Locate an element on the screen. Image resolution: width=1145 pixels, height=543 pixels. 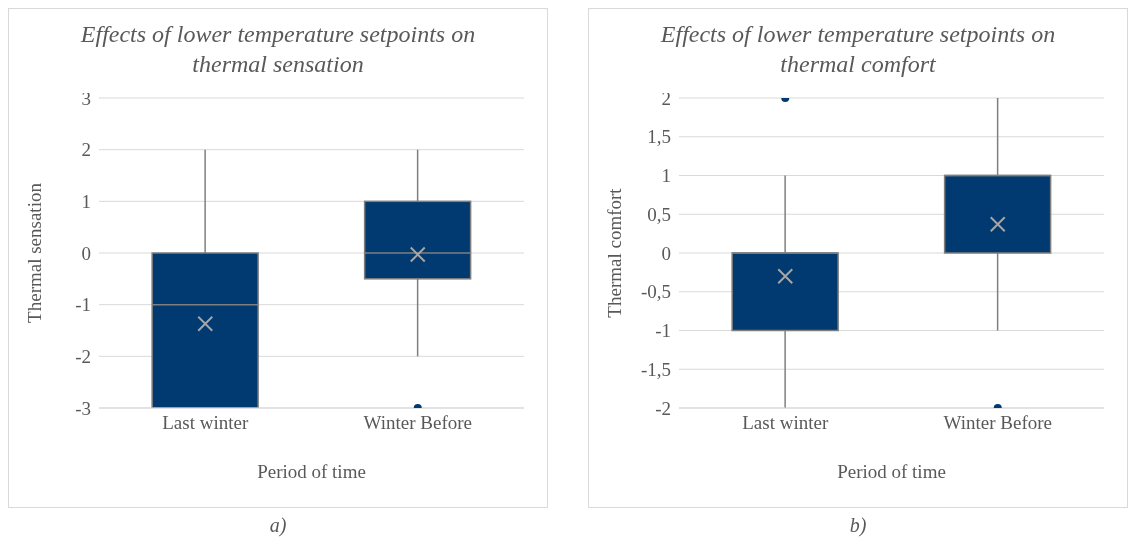
text: a) is located at coordinates (278, 525).